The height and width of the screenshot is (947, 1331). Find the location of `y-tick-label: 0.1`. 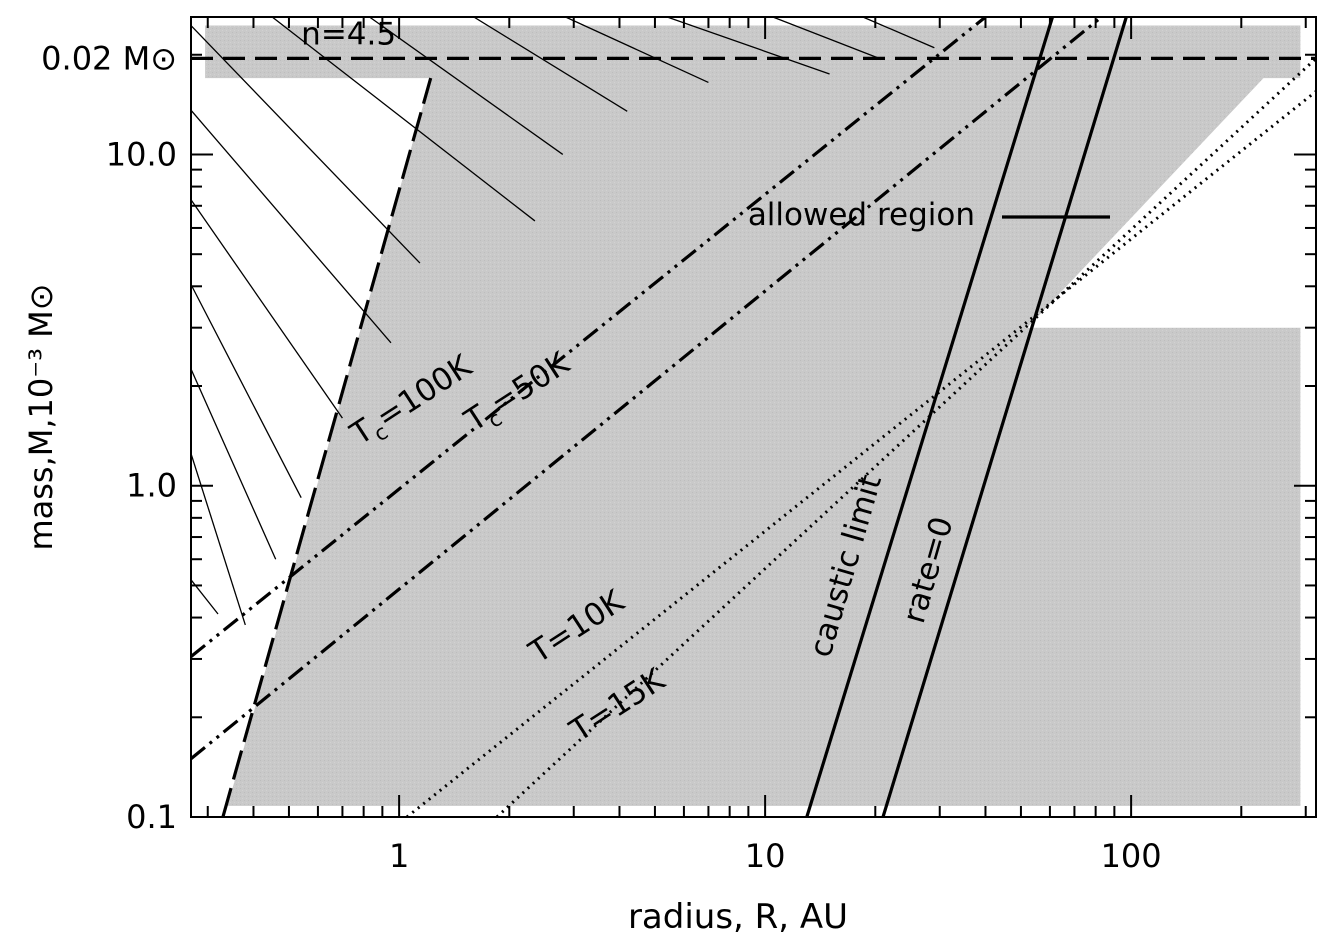

y-tick-label: 0.1 is located at coordinates (151, 817).